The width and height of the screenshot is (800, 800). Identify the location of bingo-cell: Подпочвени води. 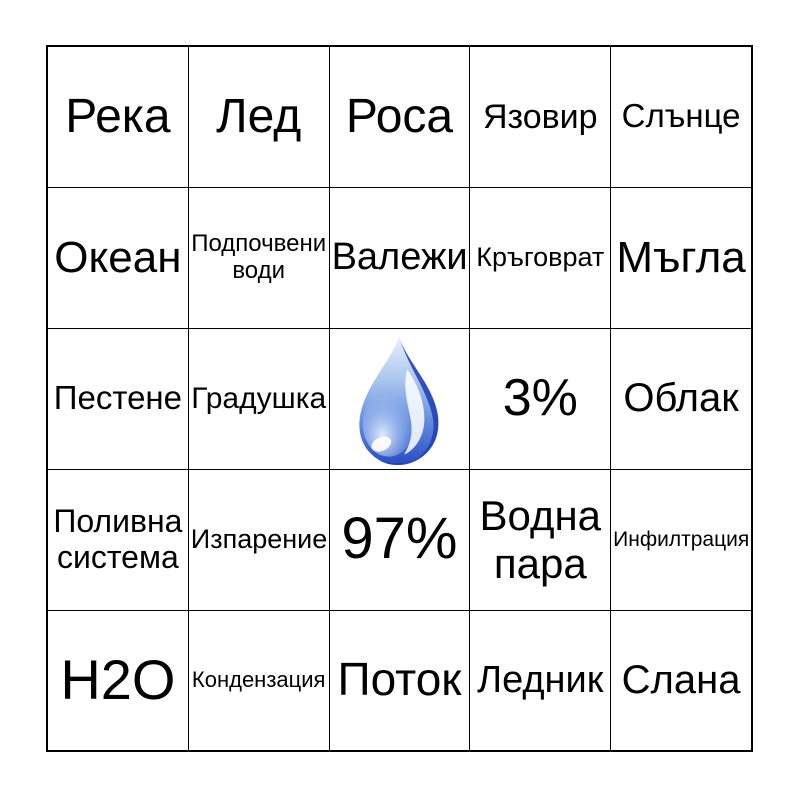
(258, 257).